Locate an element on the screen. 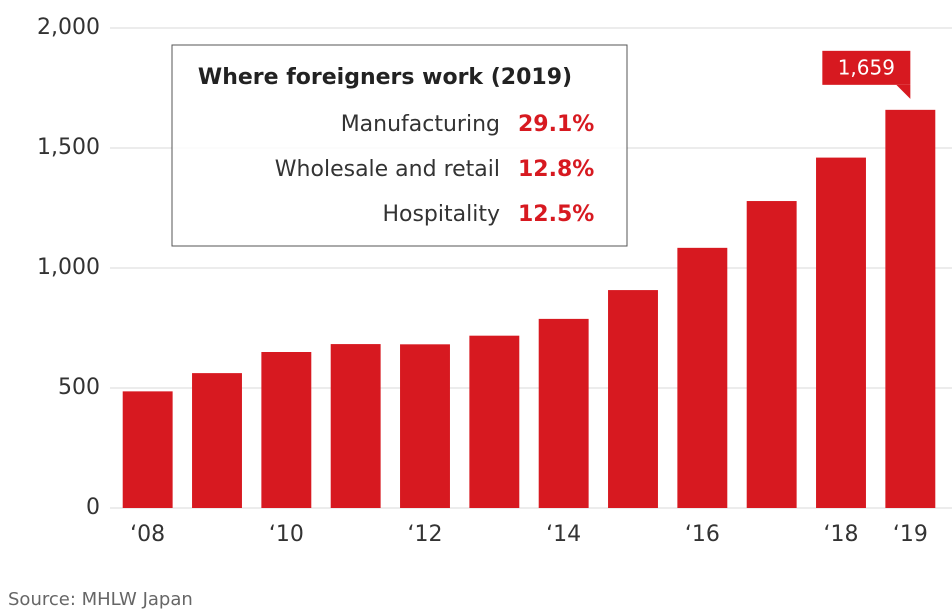 The height and width of the screenshot is (615, 952). x-tick-label: ‘10 is located at coordinates (286, 534).